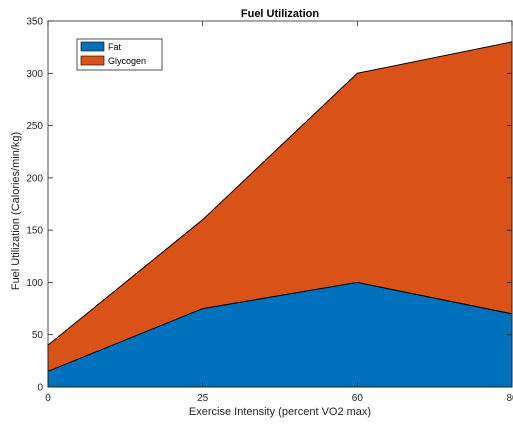  I want to click on y-tick-label-50: 50, so click(38, 335).